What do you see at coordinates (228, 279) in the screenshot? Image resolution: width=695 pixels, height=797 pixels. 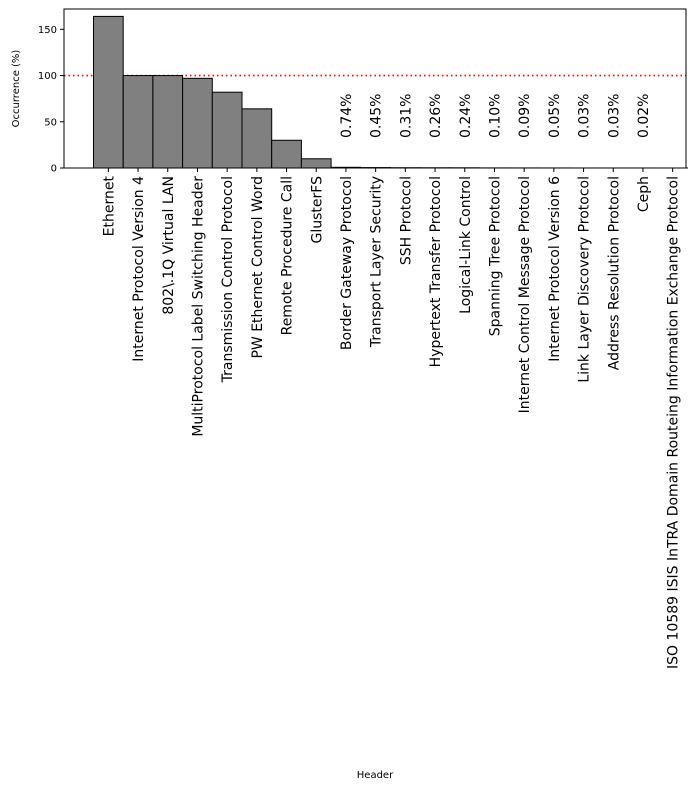 I see `x-tick-label: Transmission Control Protocol` at bounding box center [228, 279].